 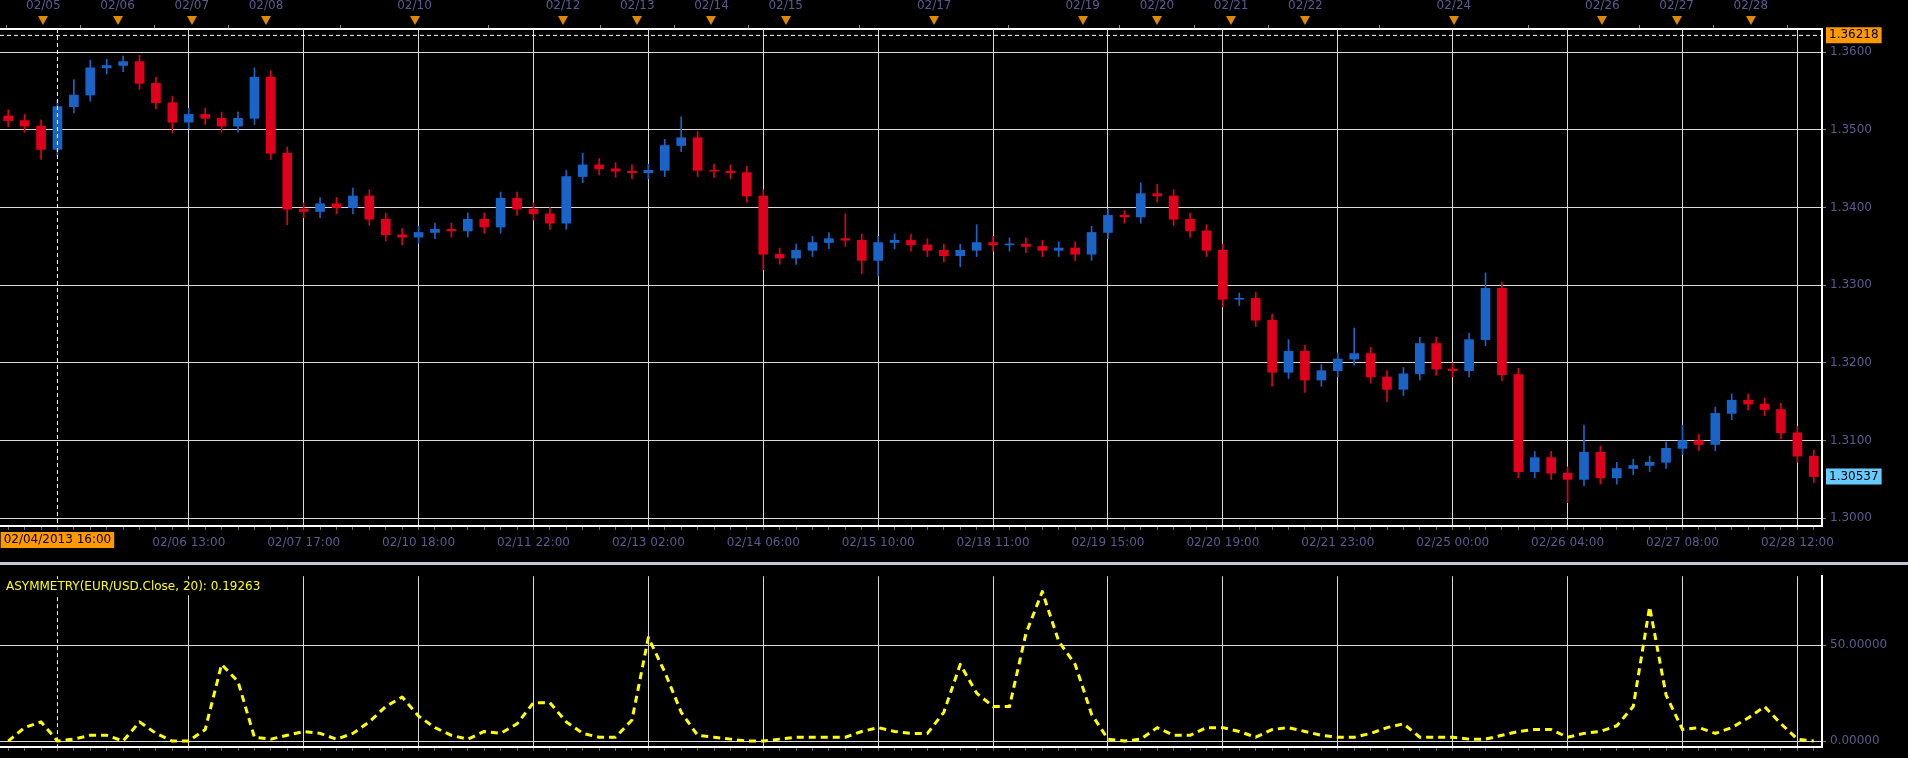 I want to click on x2-tick-label: 02/24, so click(x=1454, y=6).